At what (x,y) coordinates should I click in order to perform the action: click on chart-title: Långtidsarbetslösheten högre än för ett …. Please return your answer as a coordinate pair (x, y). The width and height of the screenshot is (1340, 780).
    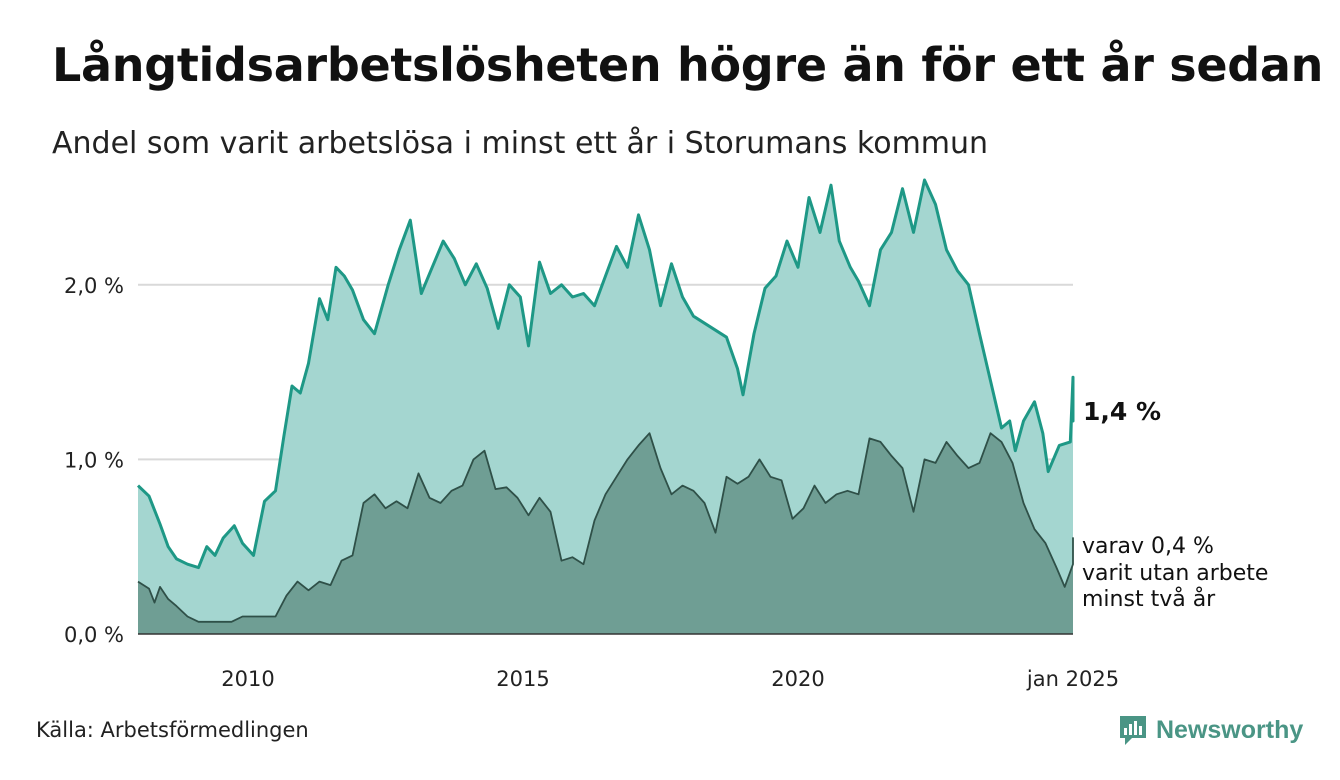
    Looking at the image, I should click on (688, 65).